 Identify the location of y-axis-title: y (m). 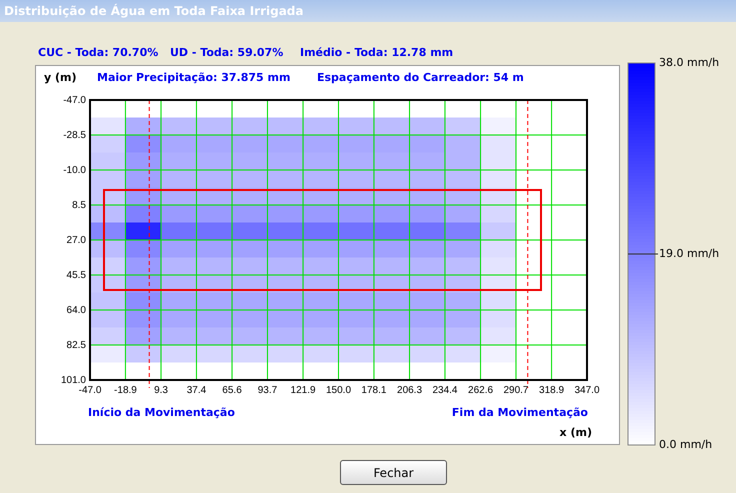
(60, 77).